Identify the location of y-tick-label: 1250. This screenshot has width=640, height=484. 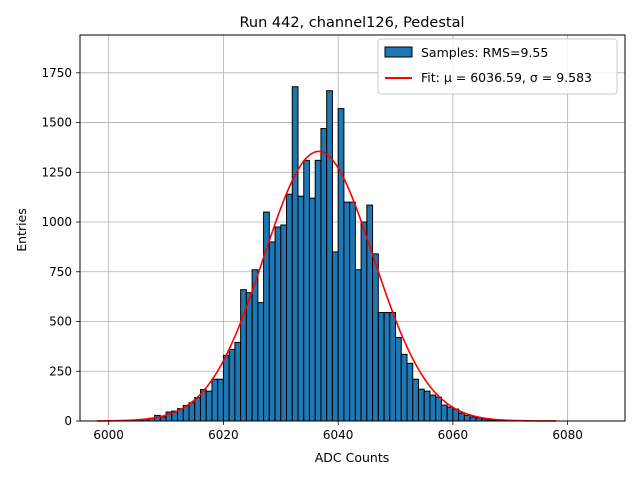
(56, 172).